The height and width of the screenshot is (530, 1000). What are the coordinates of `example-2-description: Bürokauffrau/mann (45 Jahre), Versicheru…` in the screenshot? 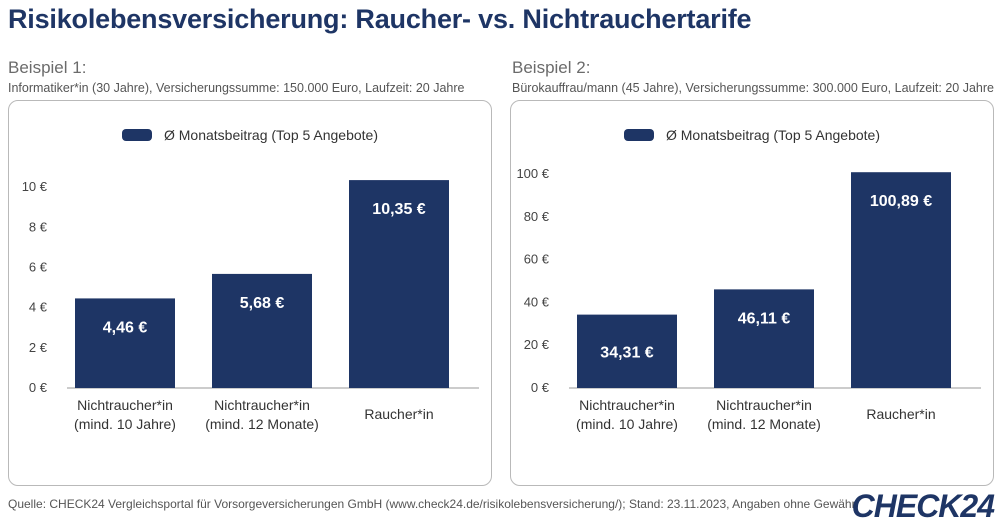 It's located at (753, 88).